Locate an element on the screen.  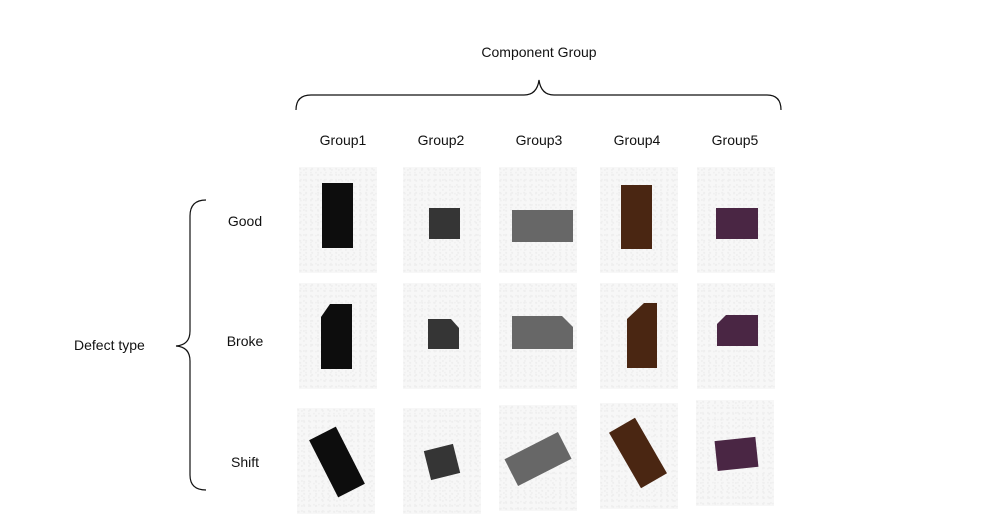
cell-shift-group4 is located at coordinates (639, 456).